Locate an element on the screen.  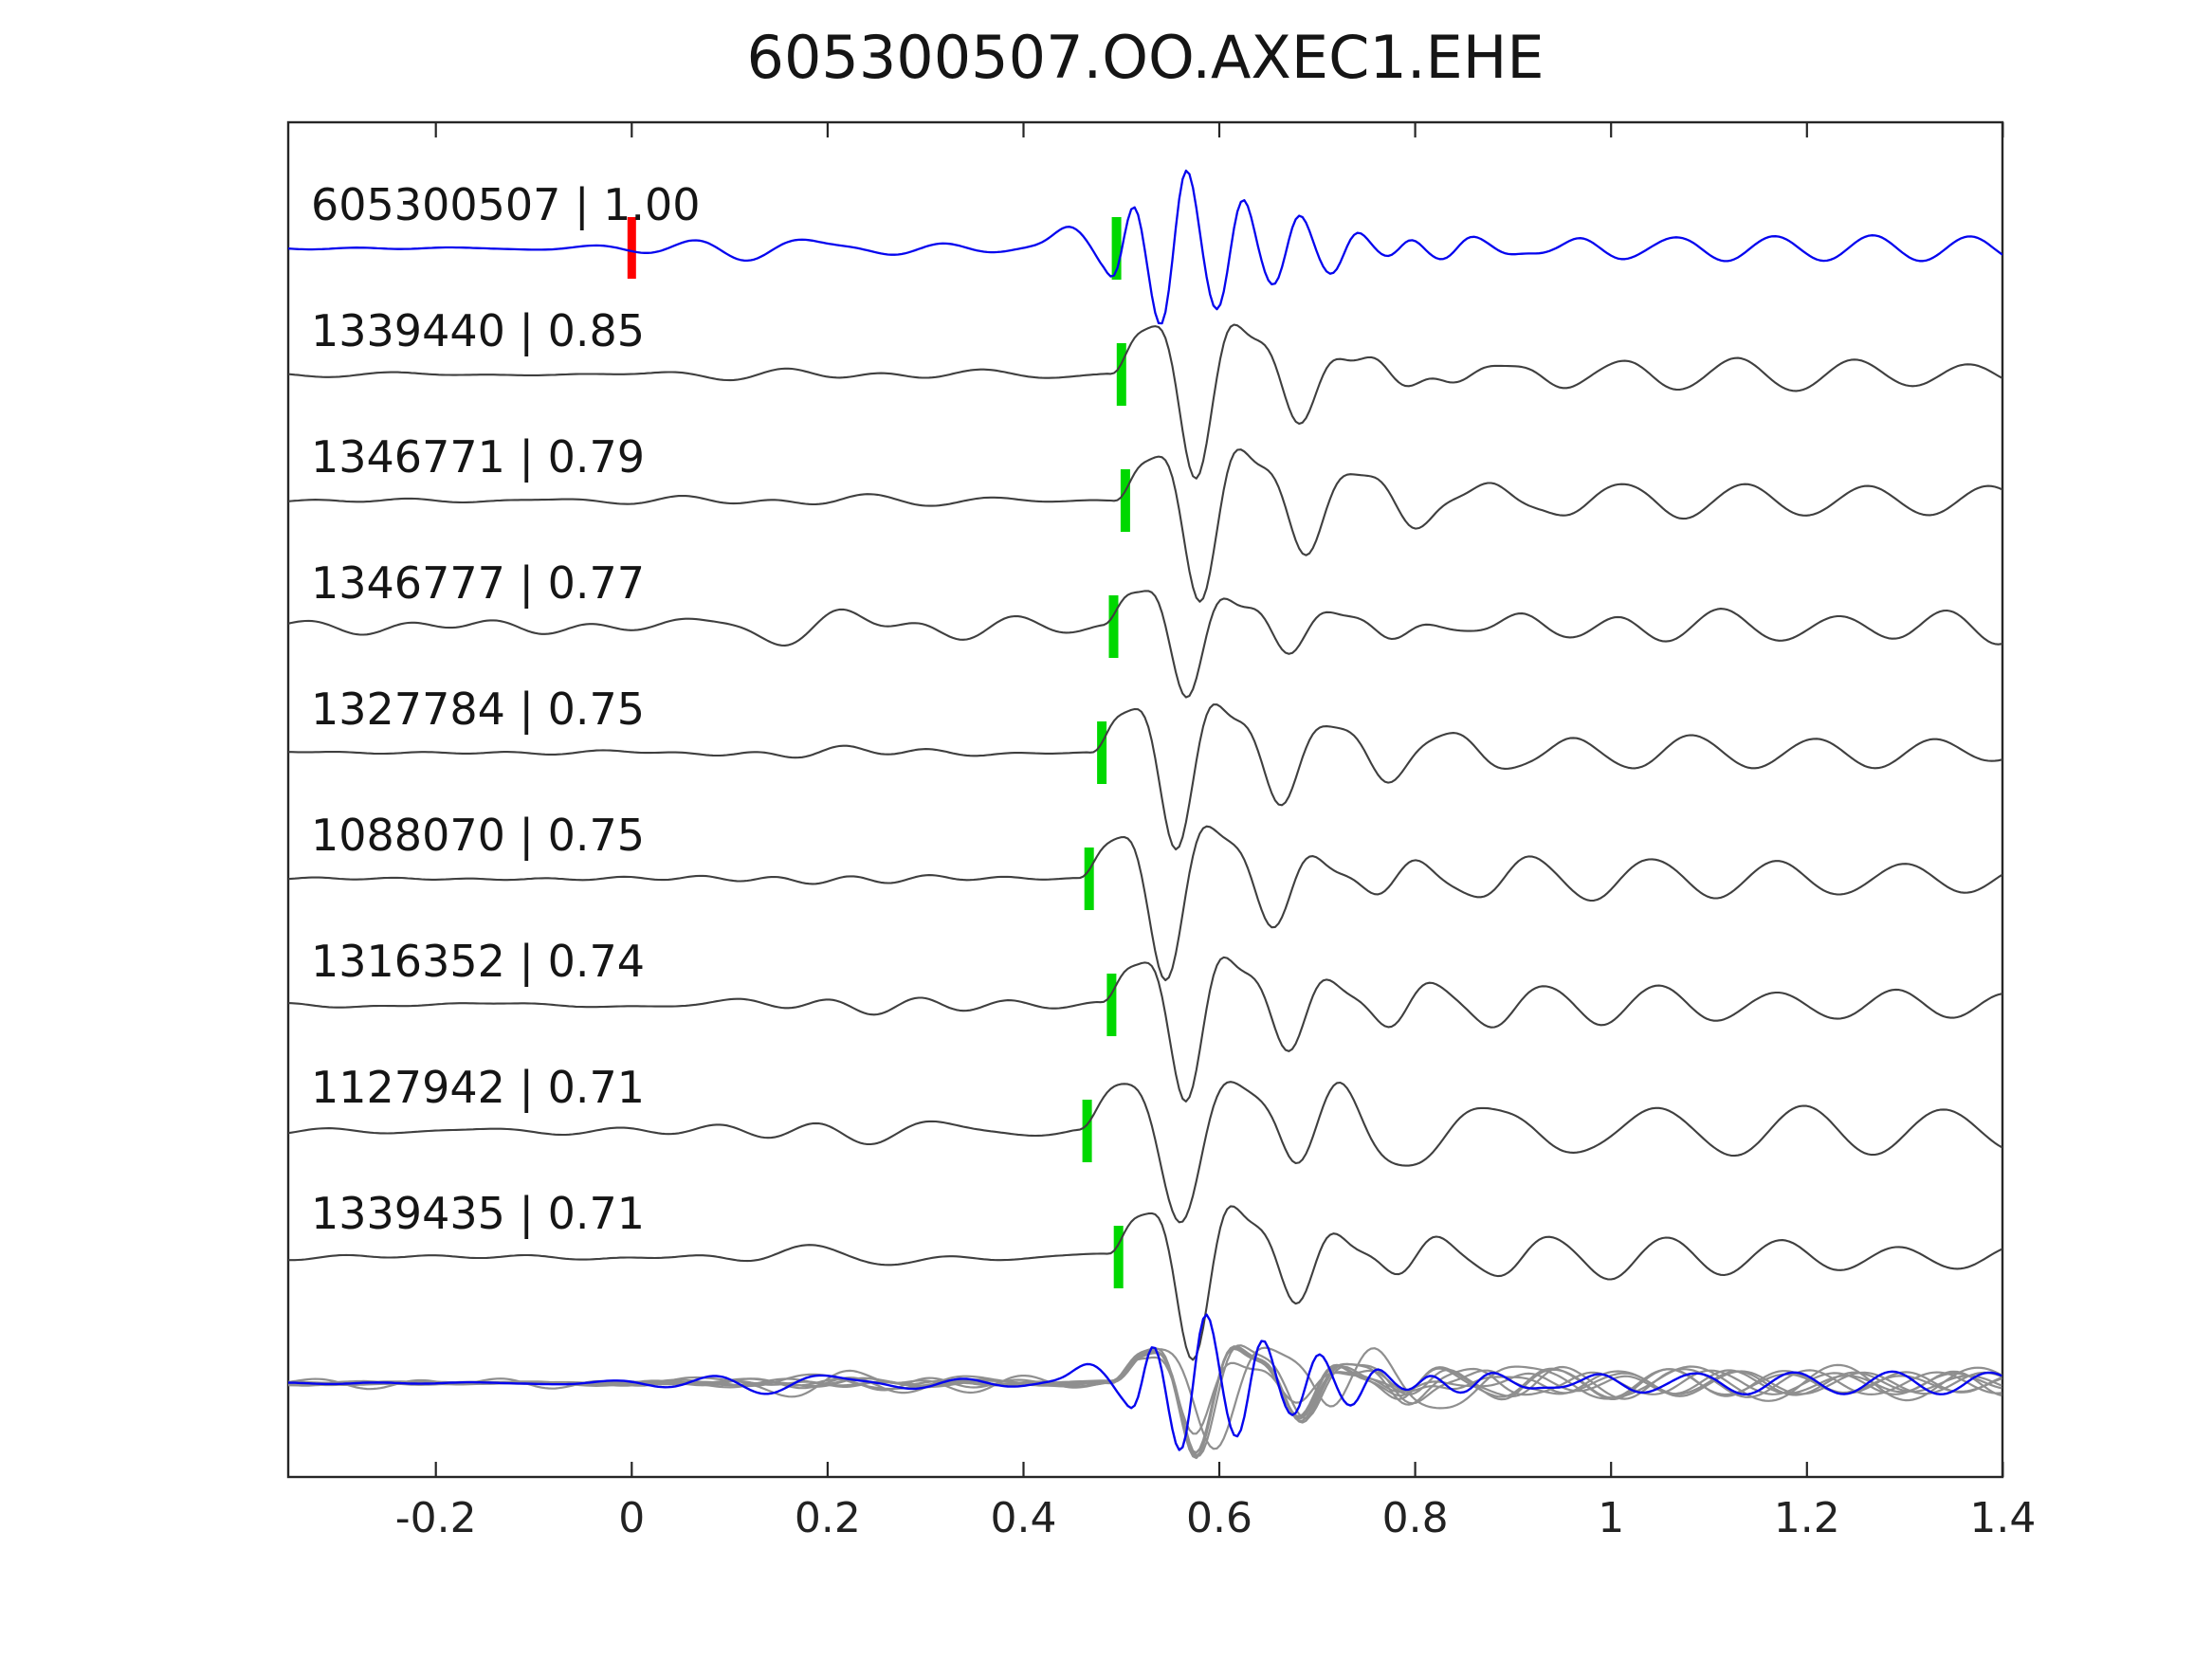
trace-label-1127942: 1127942 | 0.71 is located at coordinates (478, 1087).